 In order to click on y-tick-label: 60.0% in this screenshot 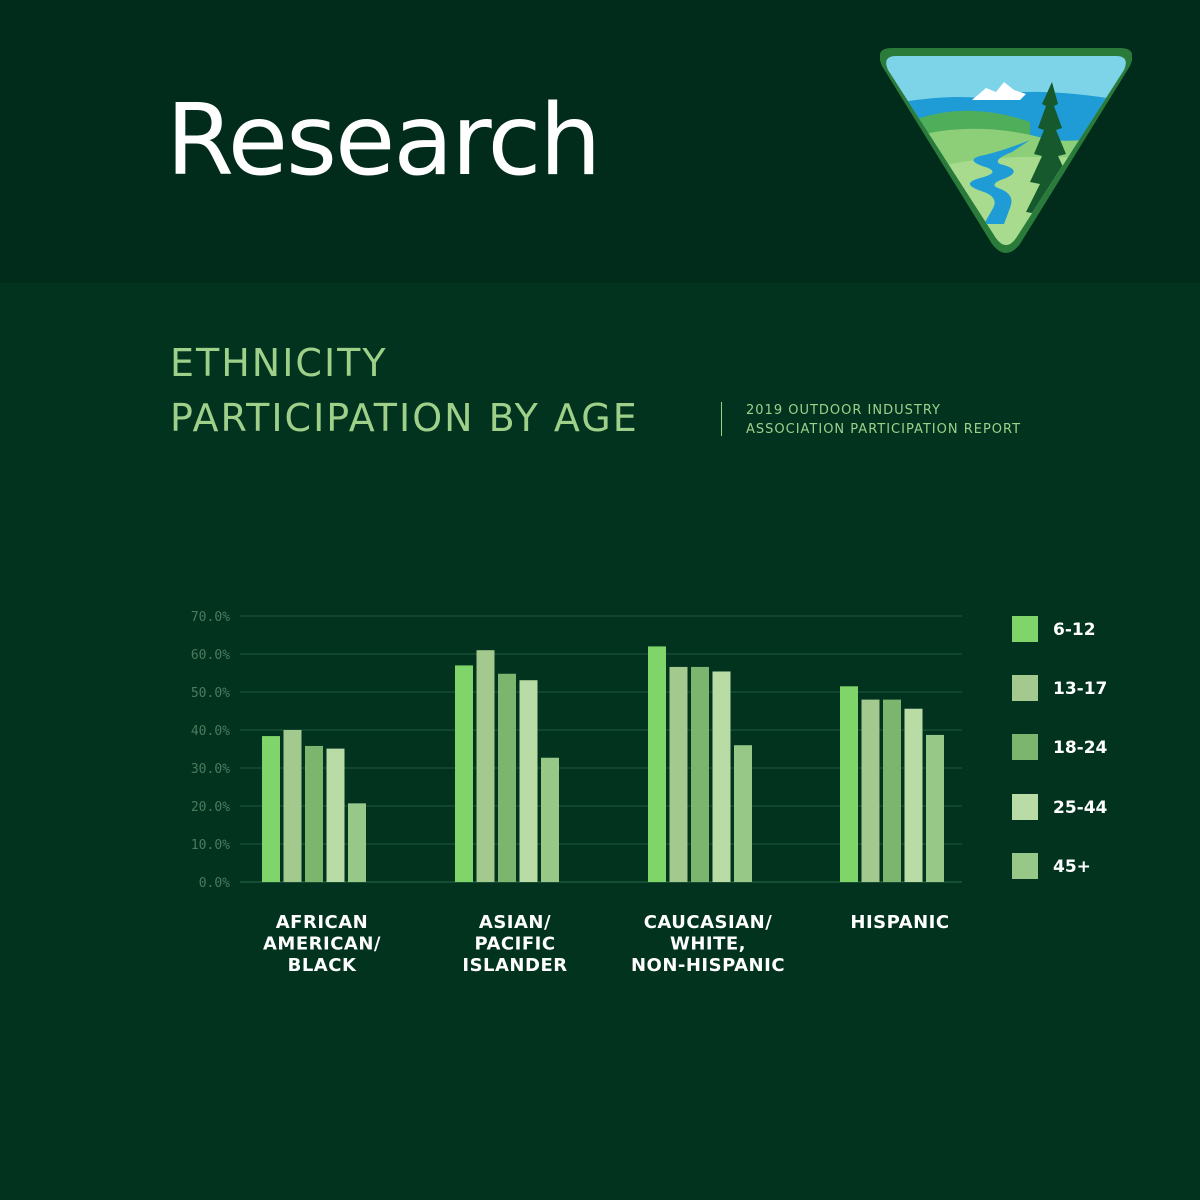, I will do `click(210, 655)`.